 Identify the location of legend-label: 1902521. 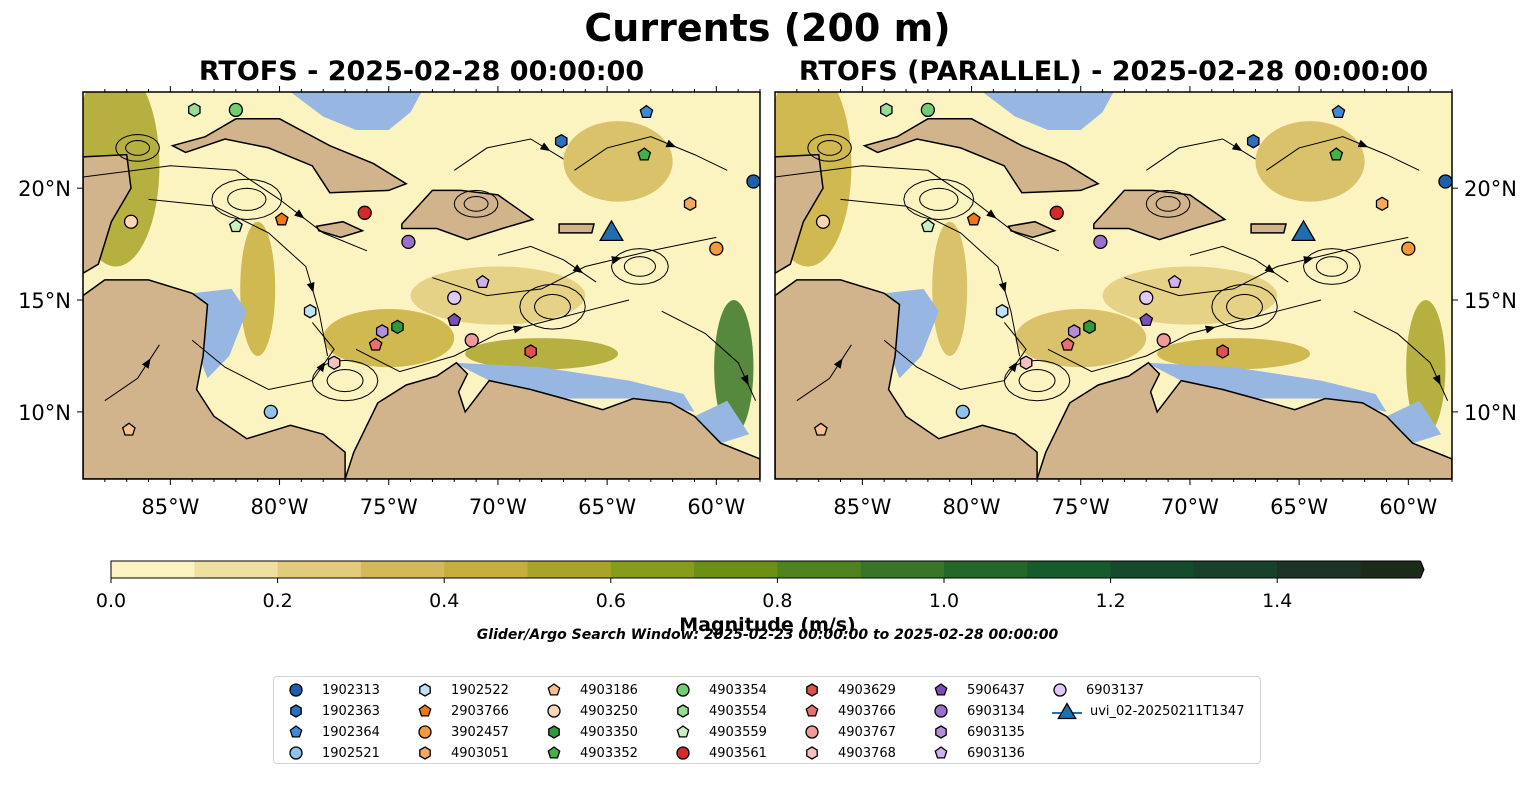
(351, 753).